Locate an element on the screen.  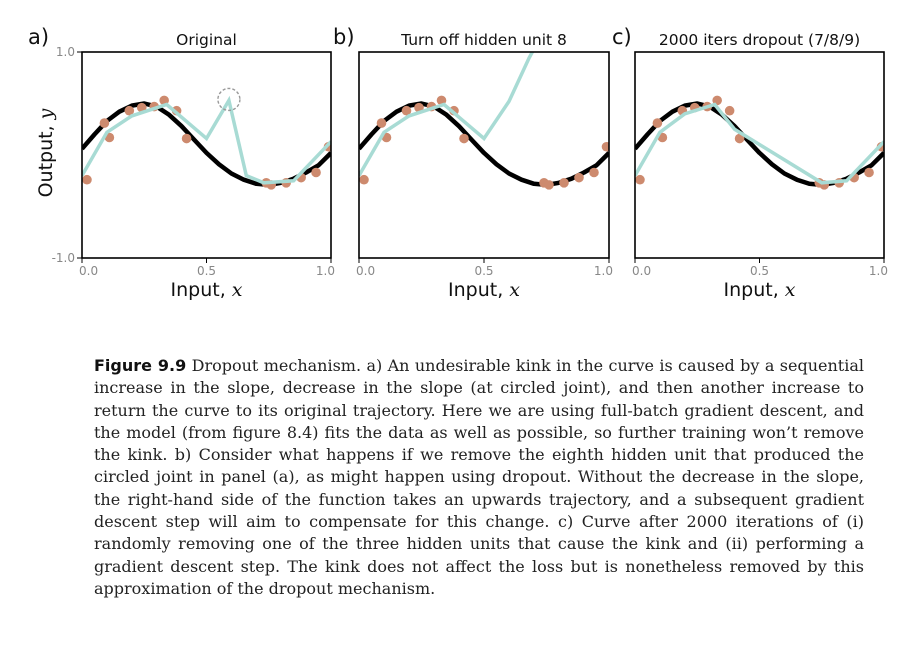
panel-title: Original is located at coordinates (206, 40).